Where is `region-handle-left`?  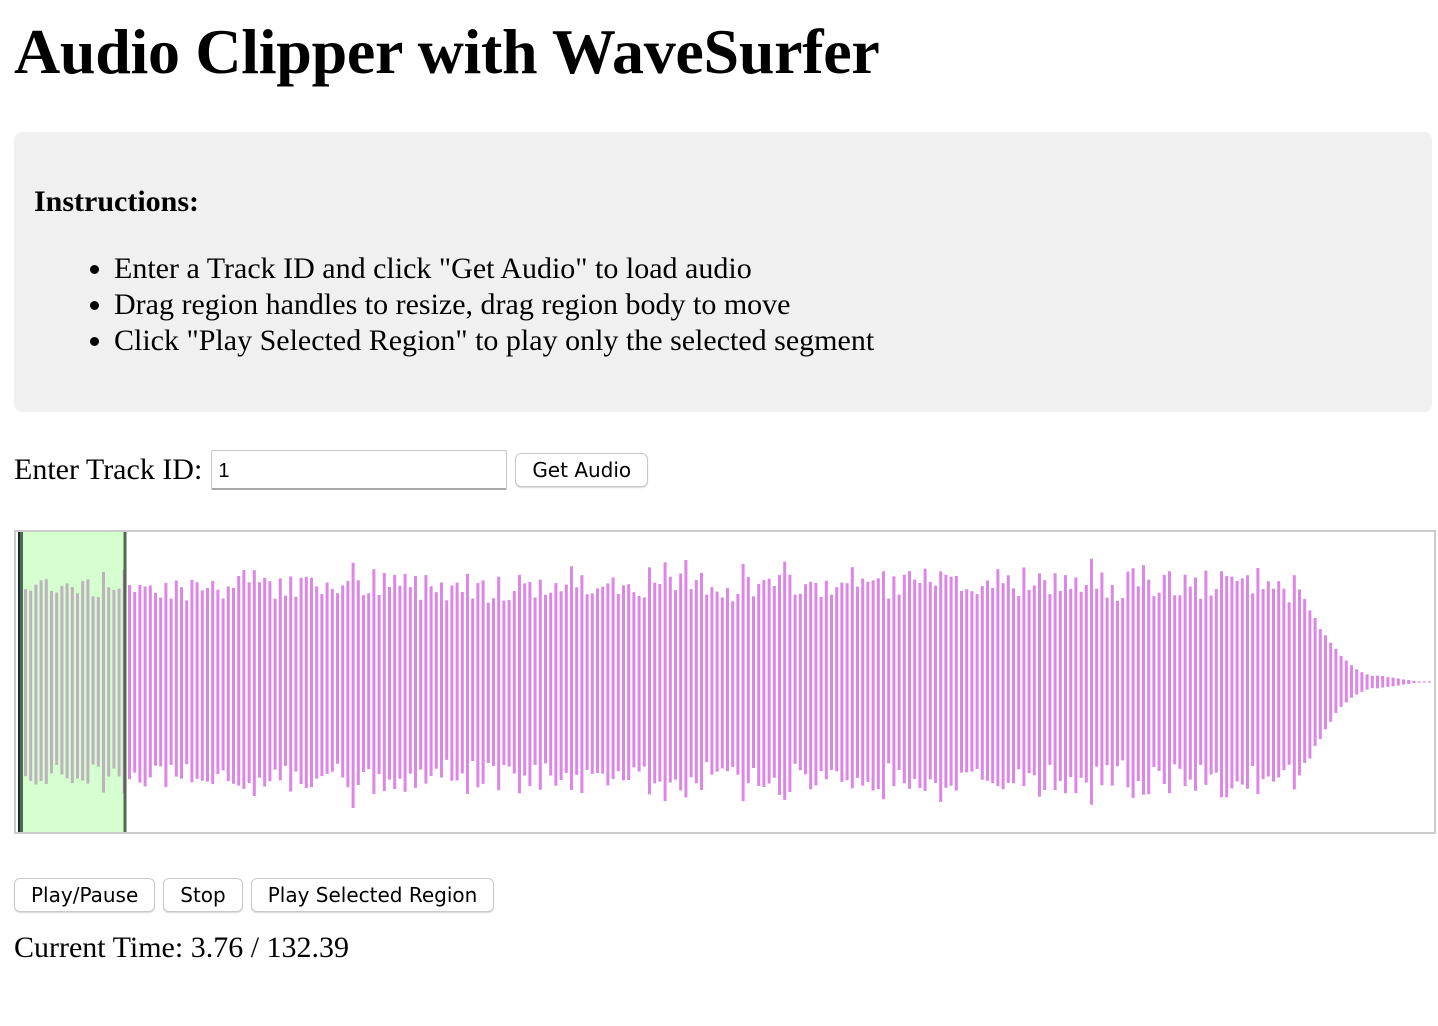 region-handle-left is located at coordinates (21, 682).